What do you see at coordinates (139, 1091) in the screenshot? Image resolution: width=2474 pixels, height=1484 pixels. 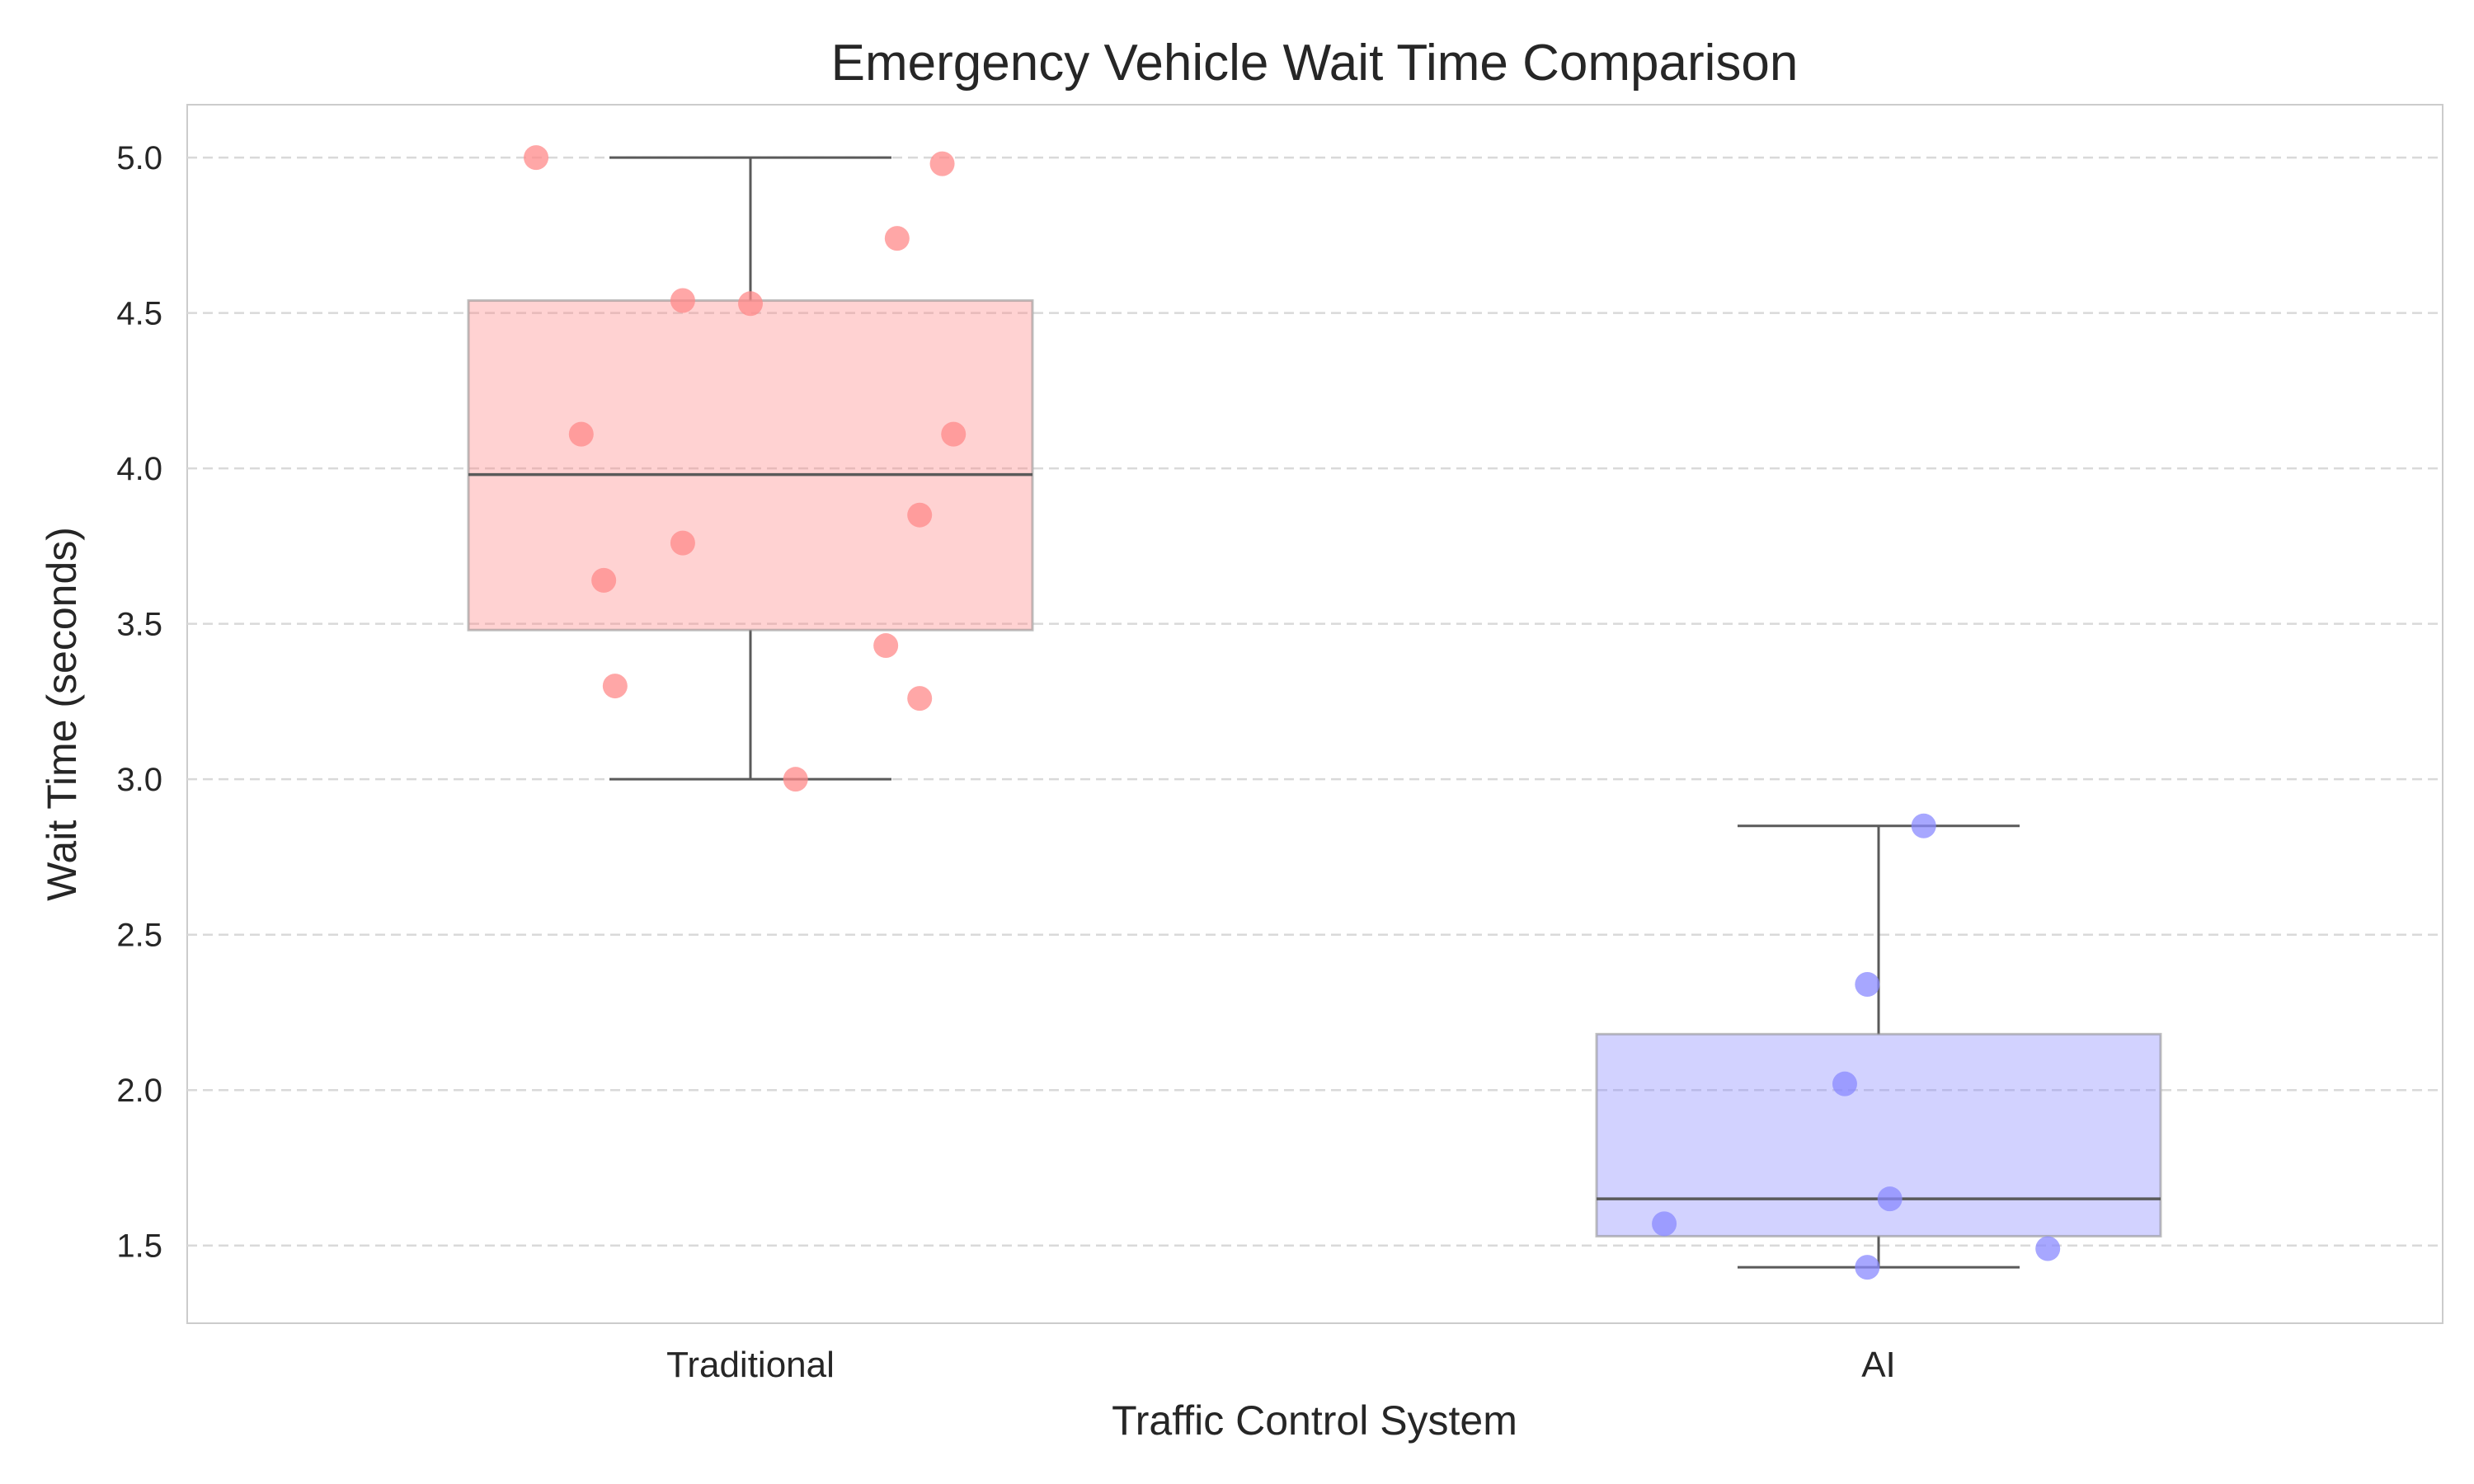 I see `y-tick-label: 2.0` at bounding box center [139, 1091].